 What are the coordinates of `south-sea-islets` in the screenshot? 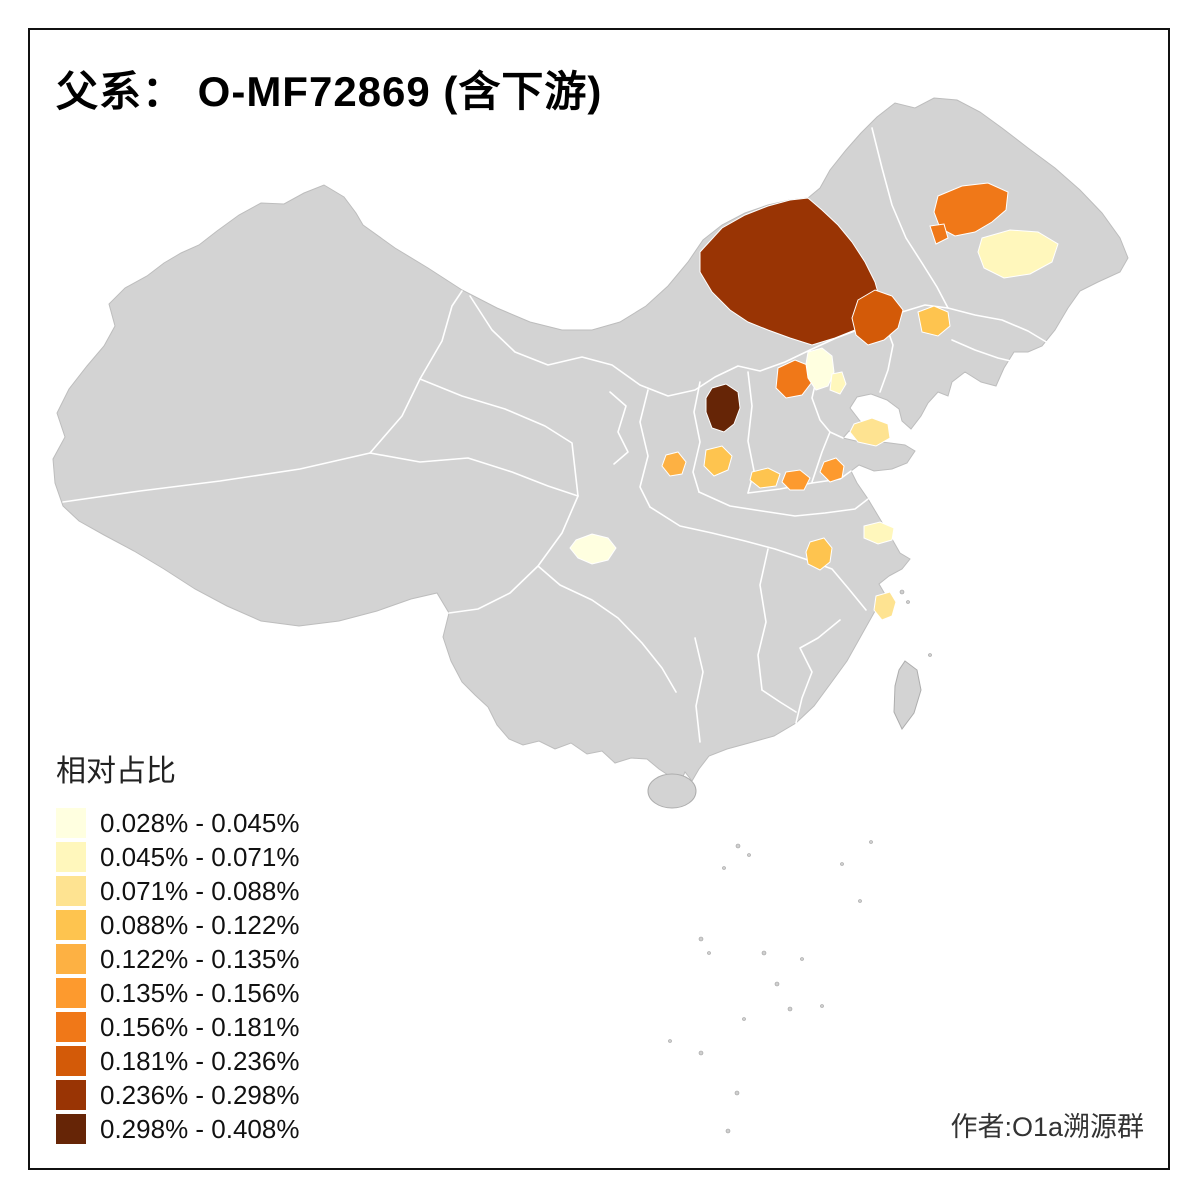 It's located at (800, 861).